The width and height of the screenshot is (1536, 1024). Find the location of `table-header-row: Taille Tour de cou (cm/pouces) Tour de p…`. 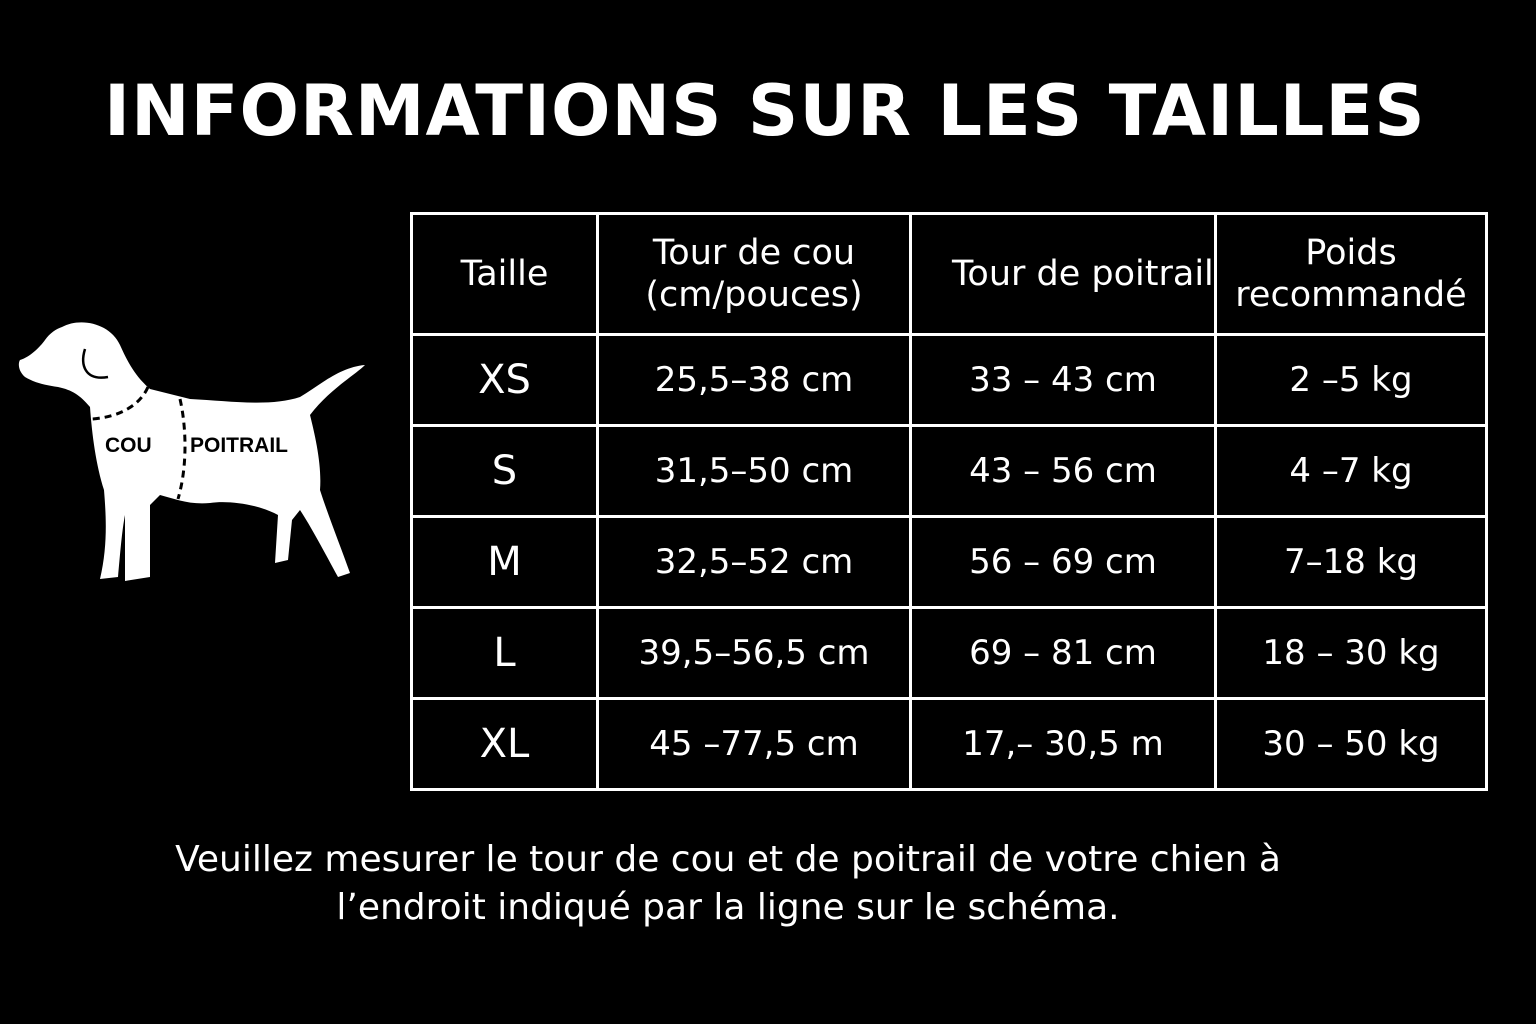

table-header-row: Taille Tour de cou (cm/pouces) Tour de p… is located at coordinates (949, 274).